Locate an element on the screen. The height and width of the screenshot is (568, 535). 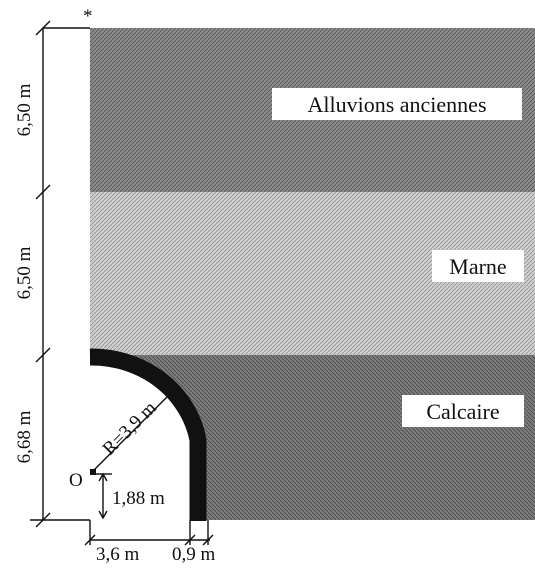
width-label: 3,6 m is located at coordinates (118, 554).